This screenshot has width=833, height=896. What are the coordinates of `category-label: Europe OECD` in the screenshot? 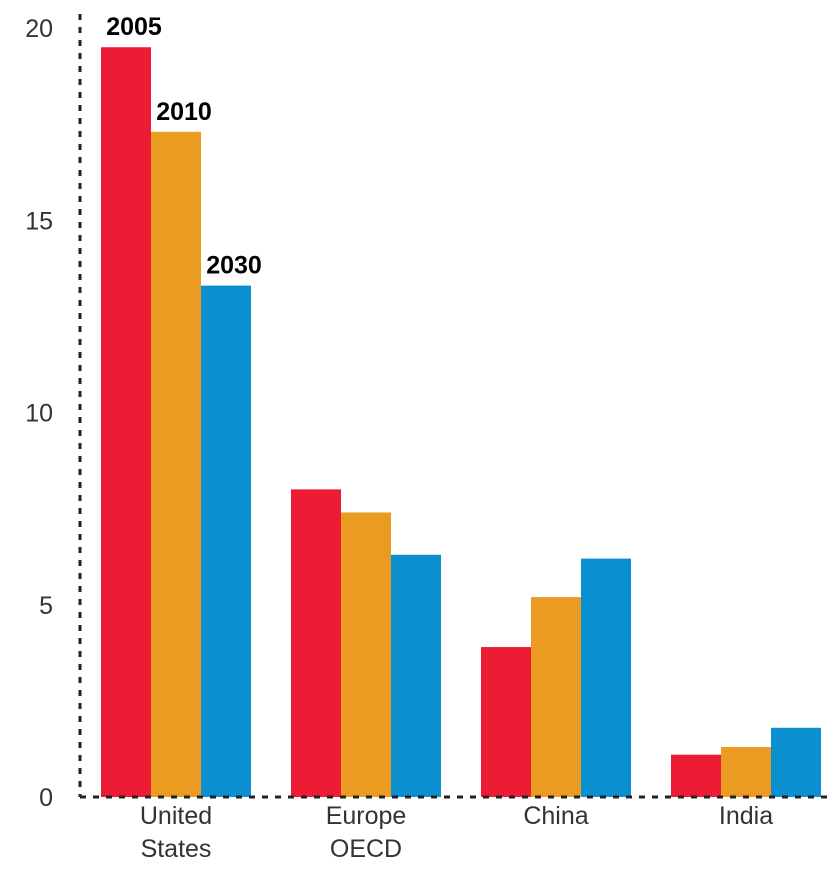 It's located at (366, 832).